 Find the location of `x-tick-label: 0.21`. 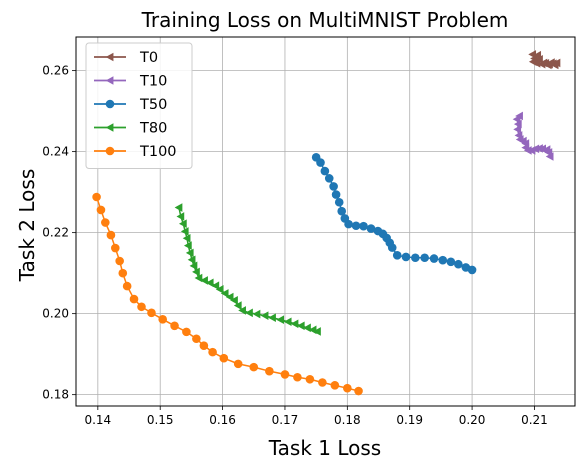

x-tick-label: 0.21 is located at coordinates (534, 420).